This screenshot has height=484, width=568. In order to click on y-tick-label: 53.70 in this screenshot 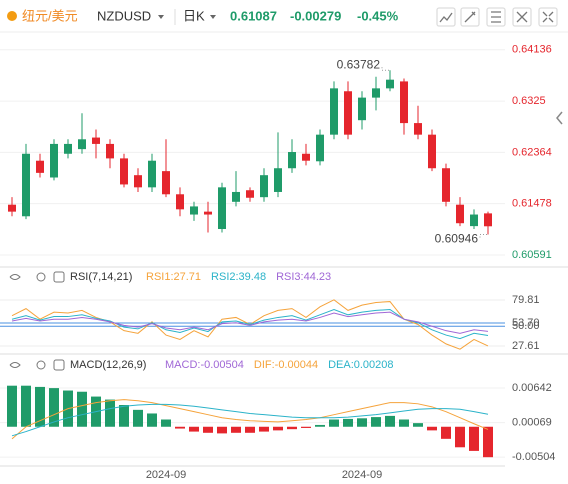, I will do `click(526, 323)`.